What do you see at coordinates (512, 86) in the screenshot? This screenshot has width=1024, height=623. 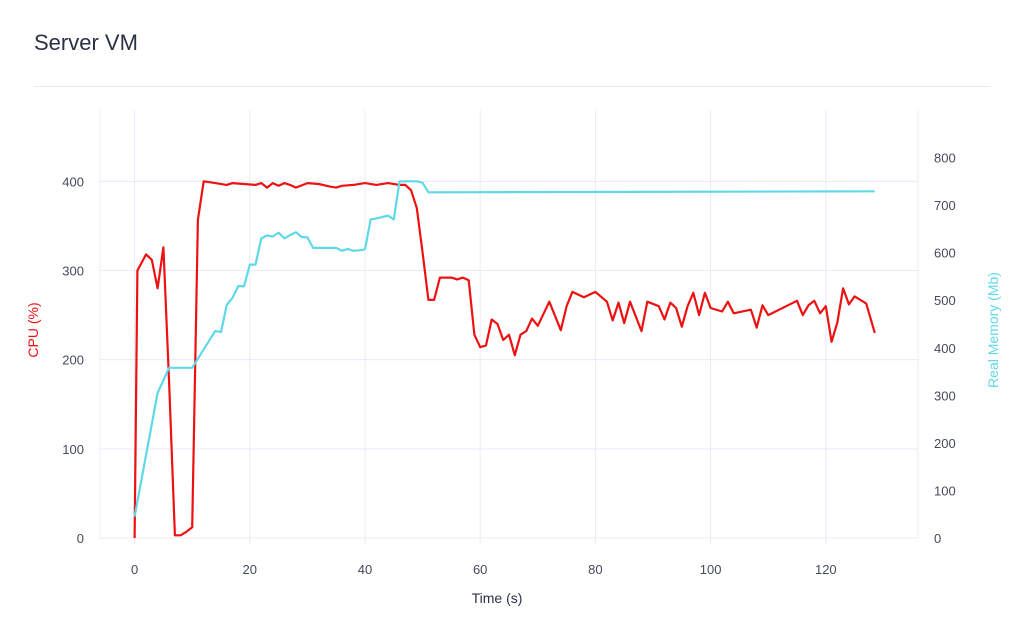 I see `title-divider` at bounding box center [512, 86].